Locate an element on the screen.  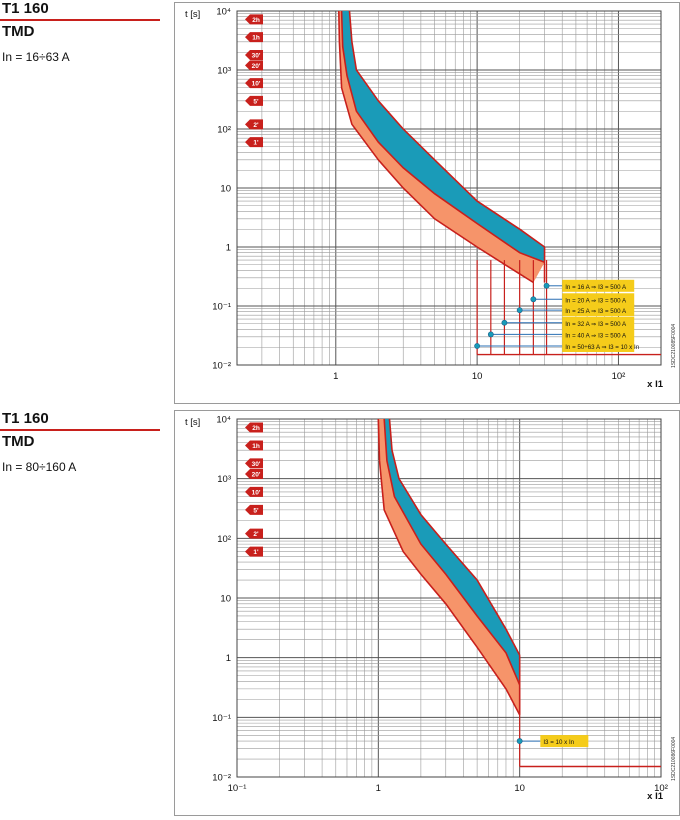
instantaneous-label: In = 25 A ⇒ I3 = 500 A is located at coordinates (596, 311).